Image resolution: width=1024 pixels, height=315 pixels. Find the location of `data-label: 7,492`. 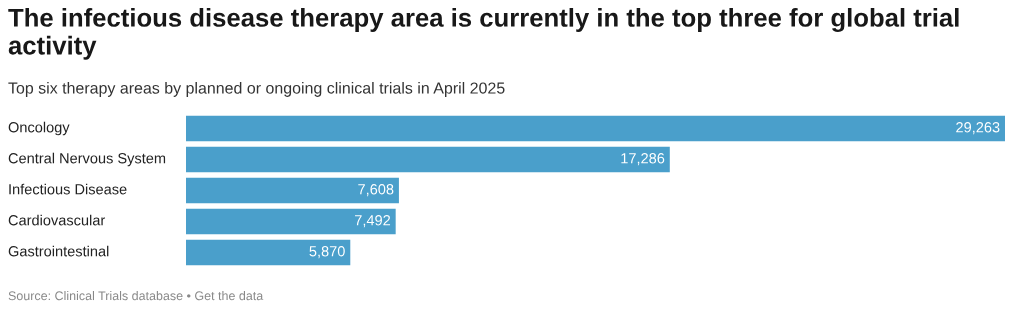

data-label: 7,492 is located at coordinates (373, 221).